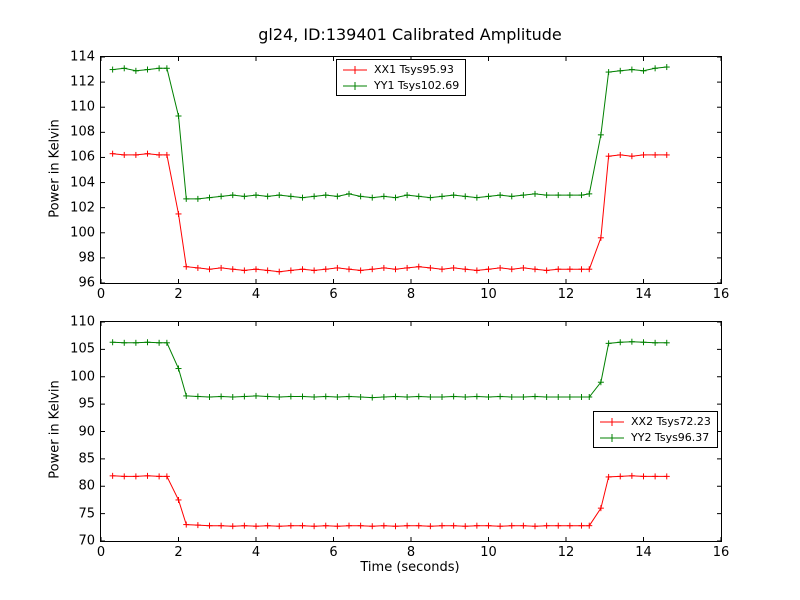 The width and height of the screenshot is (800, 600). I want to click on legend-bottom: XX2 Tsys72.23 YY2 Tsys96.37, so click(655, 429).